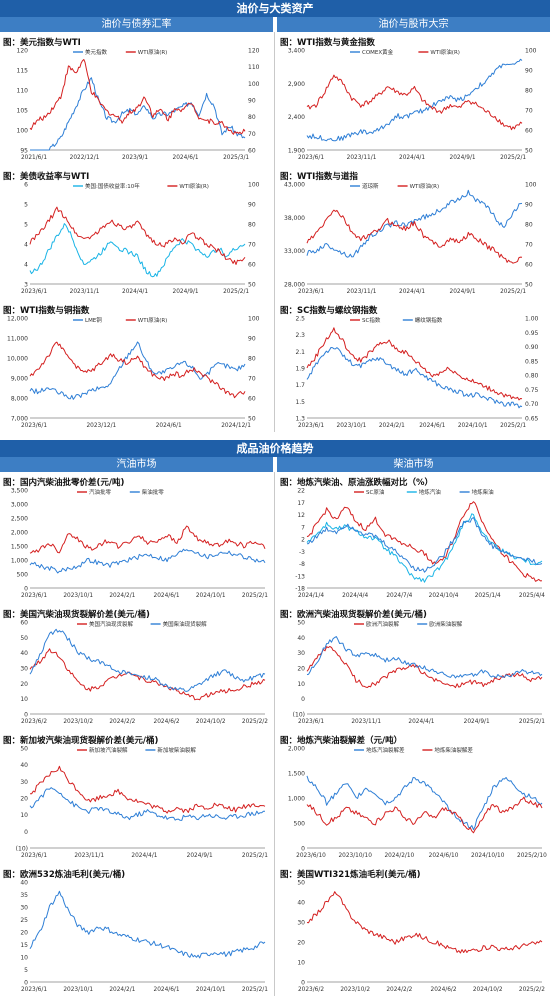  Describe the element at coordinates (301, 503) in the screenshot. I see `y-left-tick-label: 17` at that location.